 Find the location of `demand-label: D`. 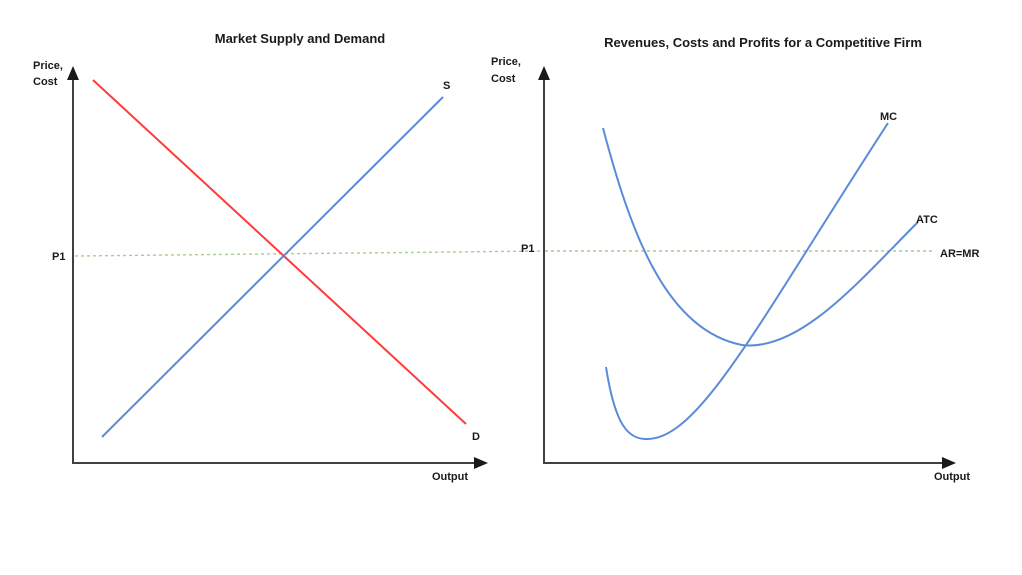

demand-label: D is located at coordinates (476, 437).